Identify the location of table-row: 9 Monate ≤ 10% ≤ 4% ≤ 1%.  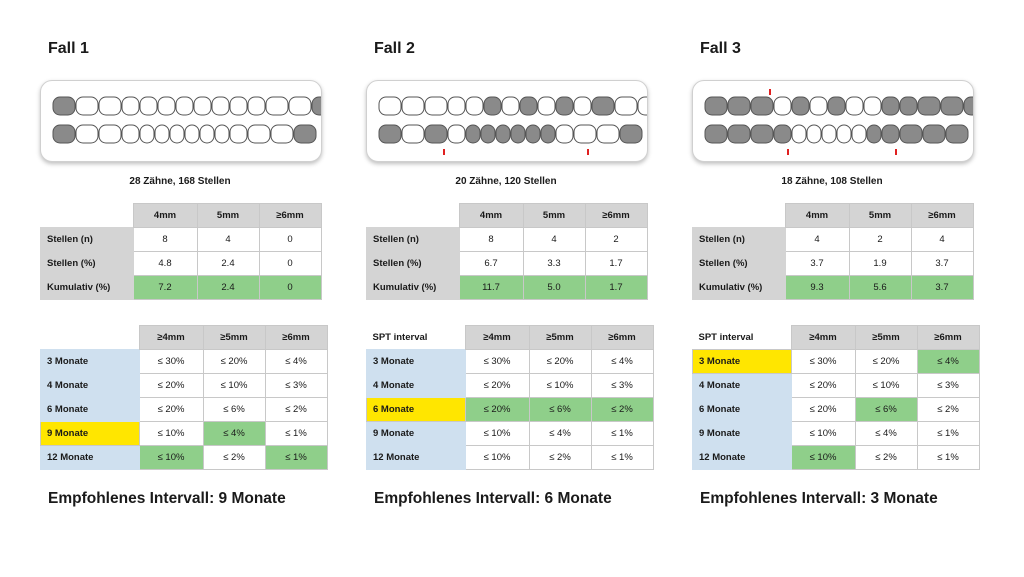
(836, 433).